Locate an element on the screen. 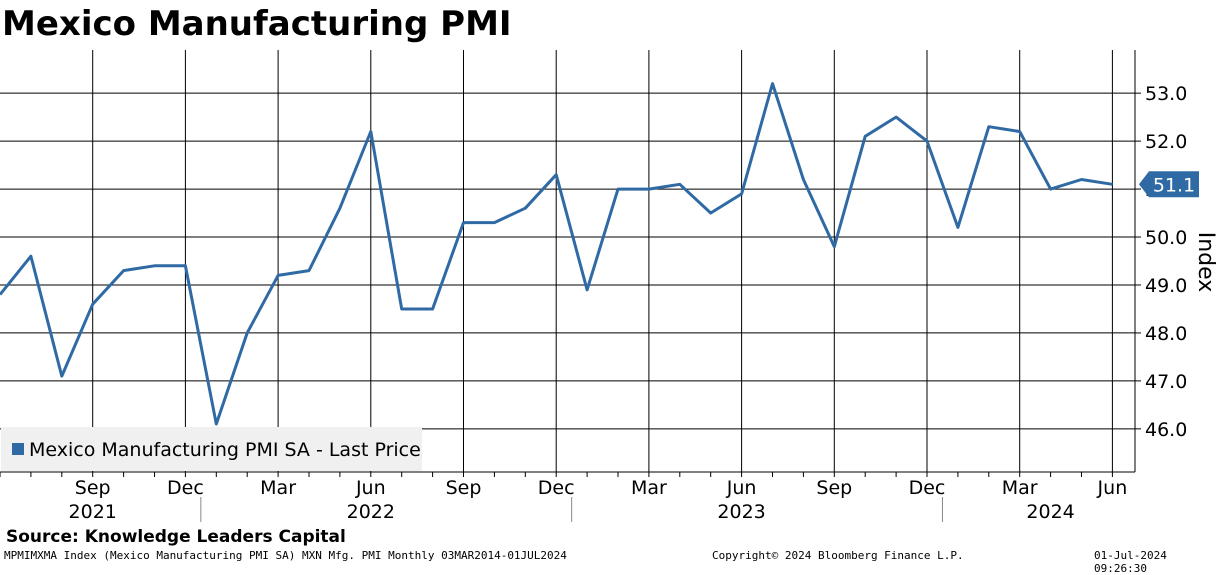 The height and width of the screenshot is (575, 1224). chart-title: Mexico Manufacturing PMI is located at coordinates (257, 24).